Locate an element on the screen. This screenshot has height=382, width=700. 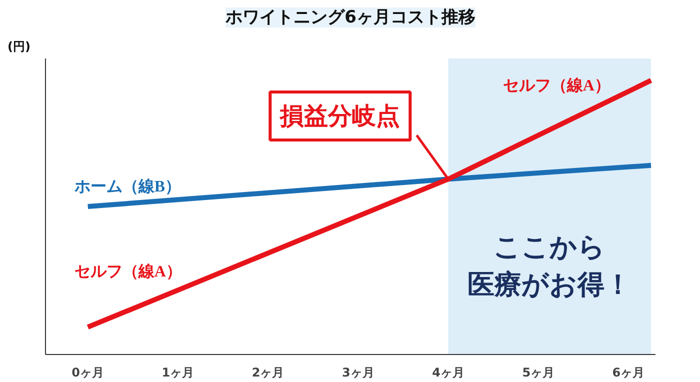
chart-title: ホワイトニング6ヶ月コスト推移 is located at coordinates (350, 18).